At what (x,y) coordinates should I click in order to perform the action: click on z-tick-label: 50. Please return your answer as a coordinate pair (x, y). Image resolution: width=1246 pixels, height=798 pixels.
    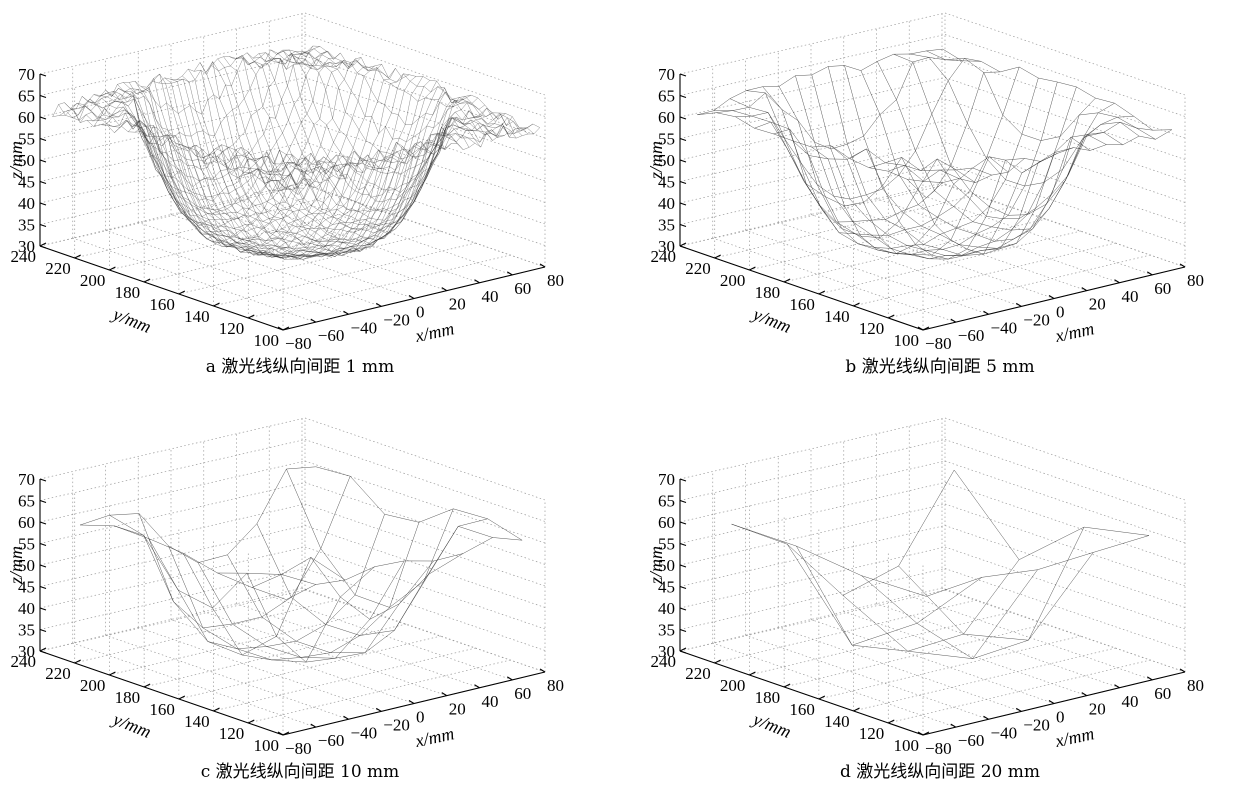
    Looking at the image, I should click on (666, 565).